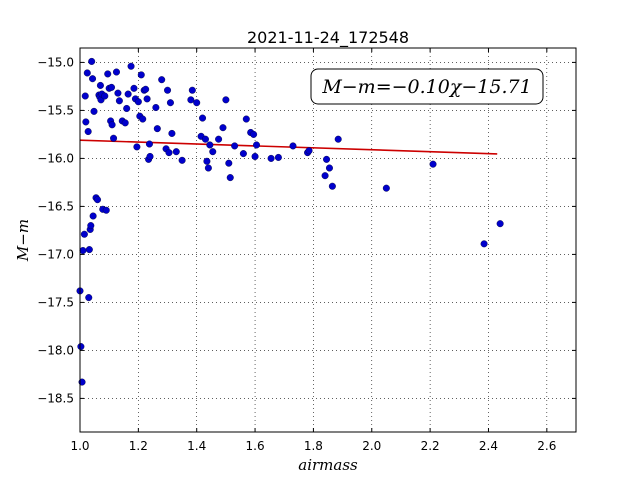  What do you see at coordinates (371, 446) in the screenshot?
I see `x-tick-label: 2.0` at bounding box center [371, 446].